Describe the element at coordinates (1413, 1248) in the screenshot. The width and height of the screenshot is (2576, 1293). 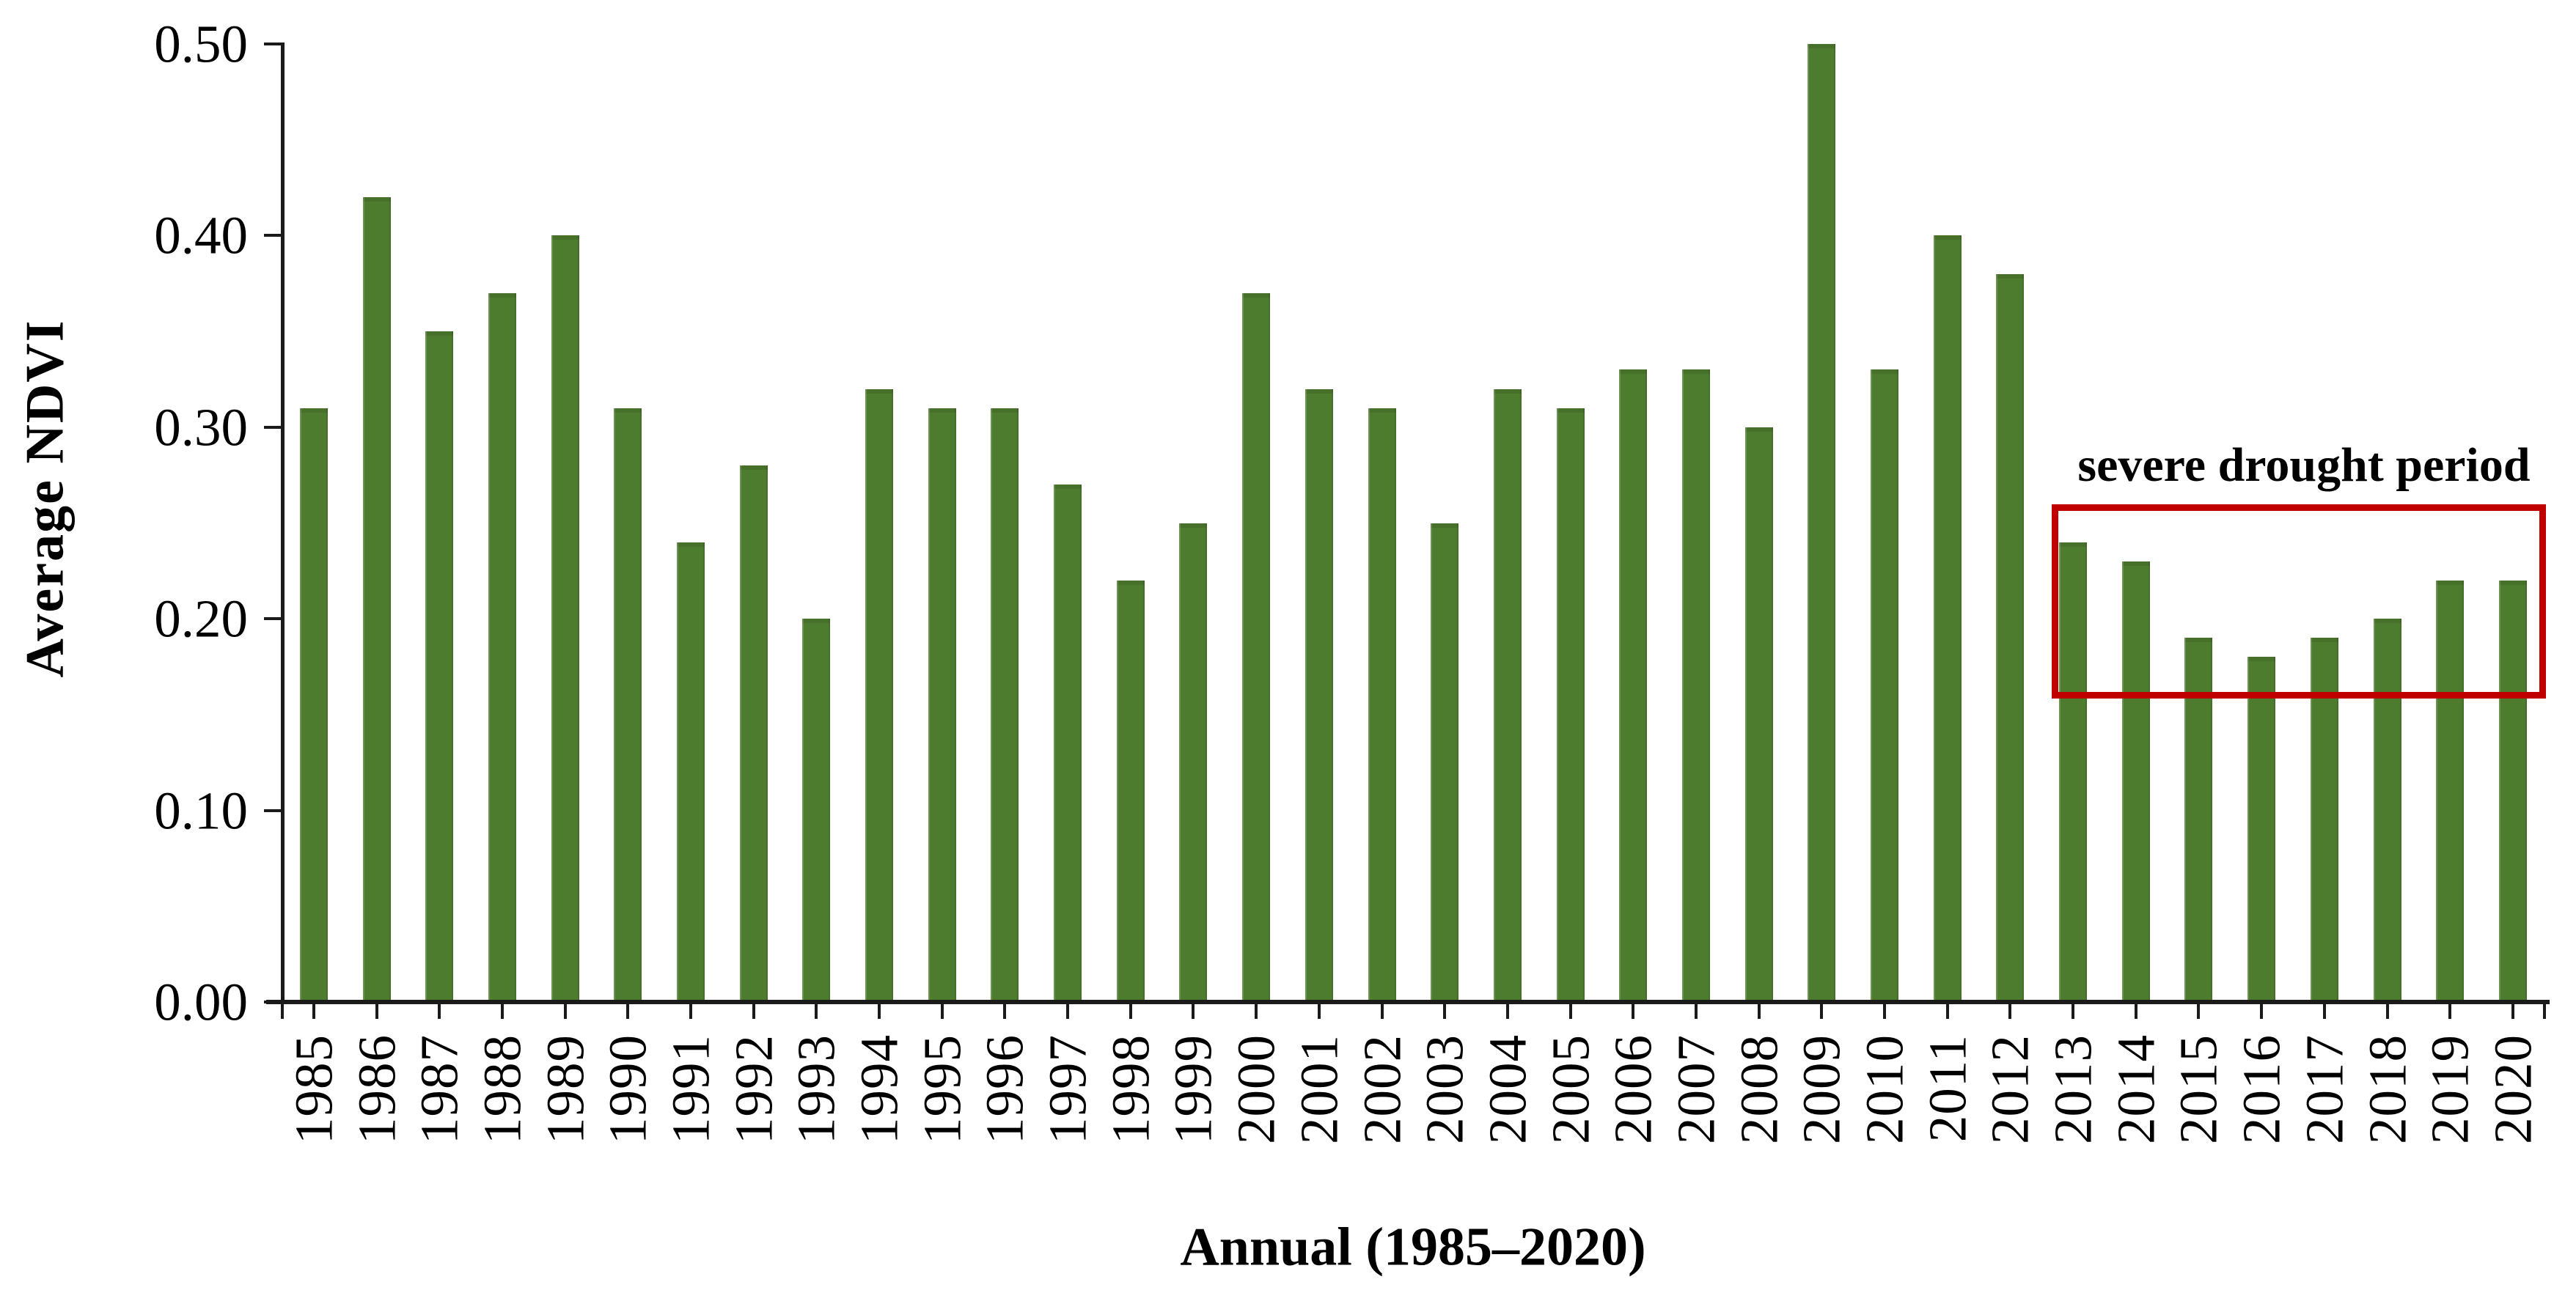
I see `x-axis-title: Annual (1985–2020)` at that location.